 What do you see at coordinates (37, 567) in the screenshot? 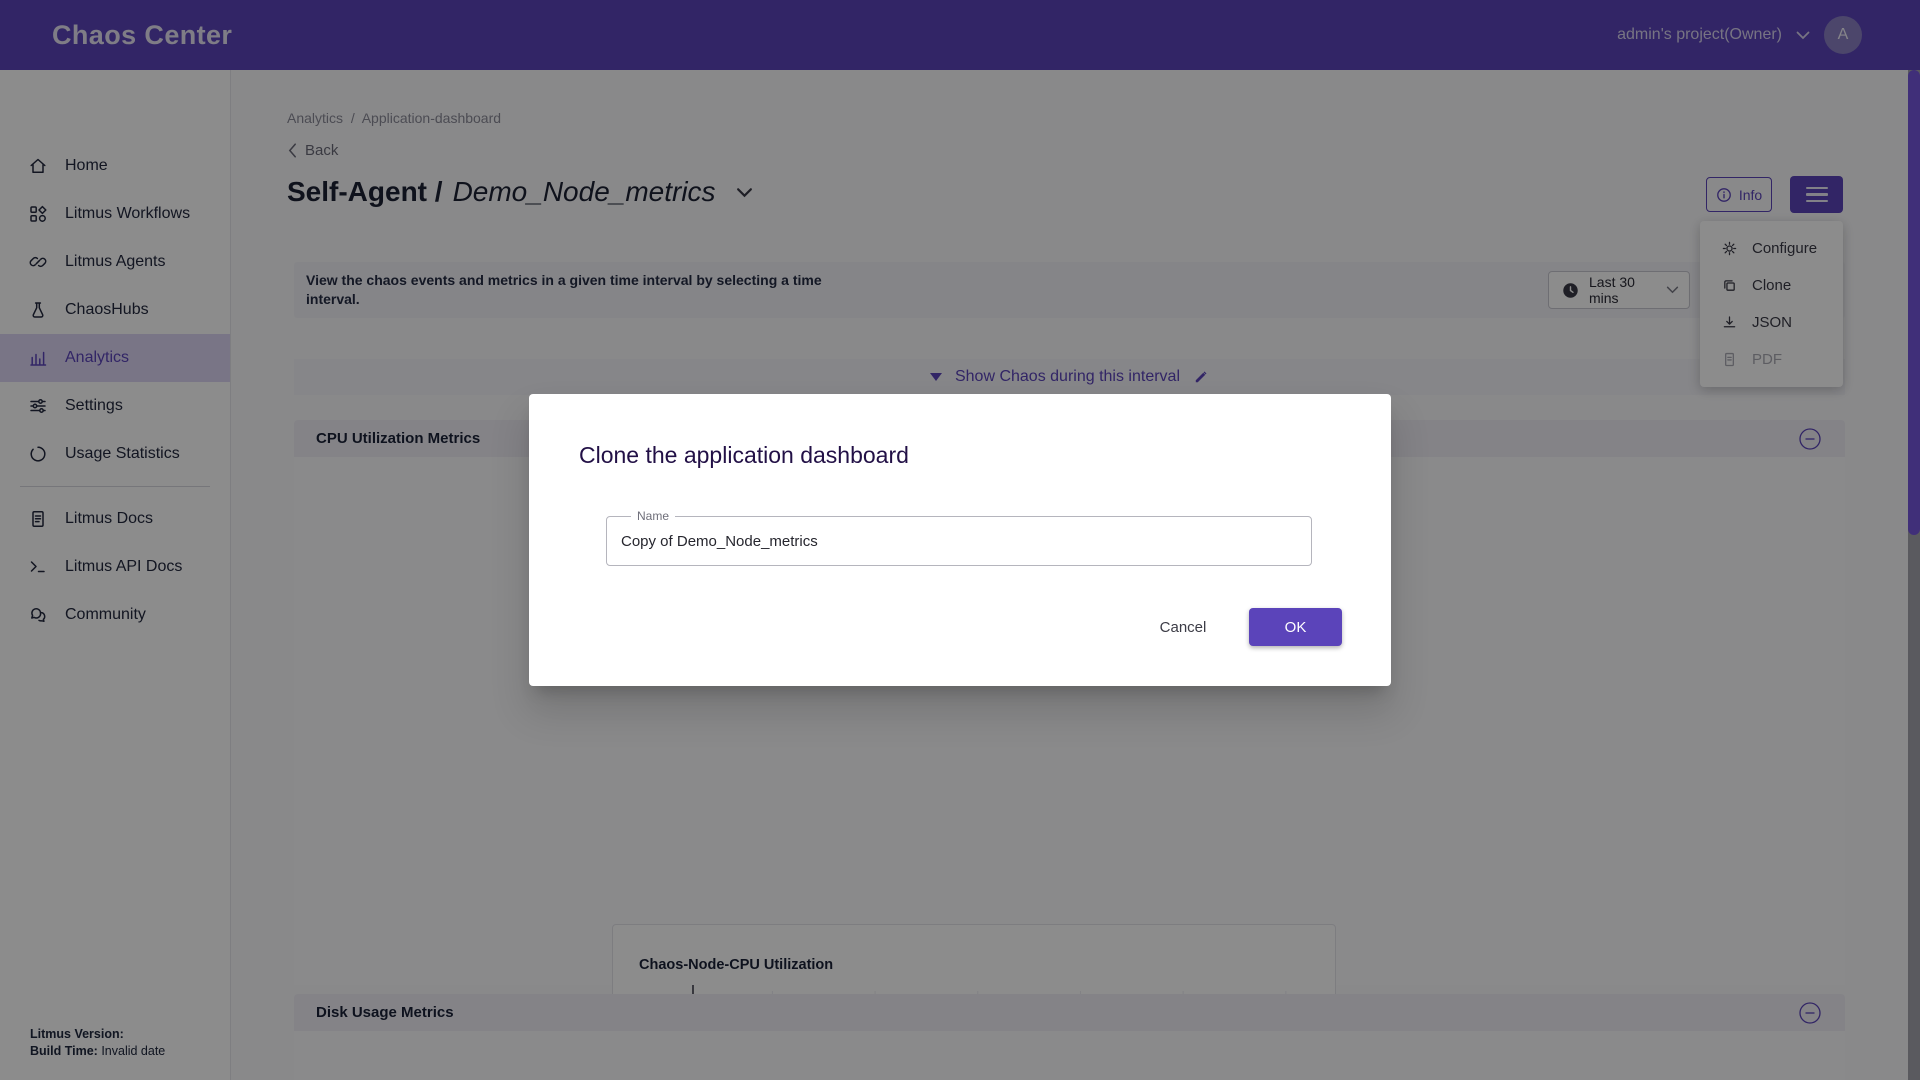
I see `terminal-icon` at bounding box center [37, 567].